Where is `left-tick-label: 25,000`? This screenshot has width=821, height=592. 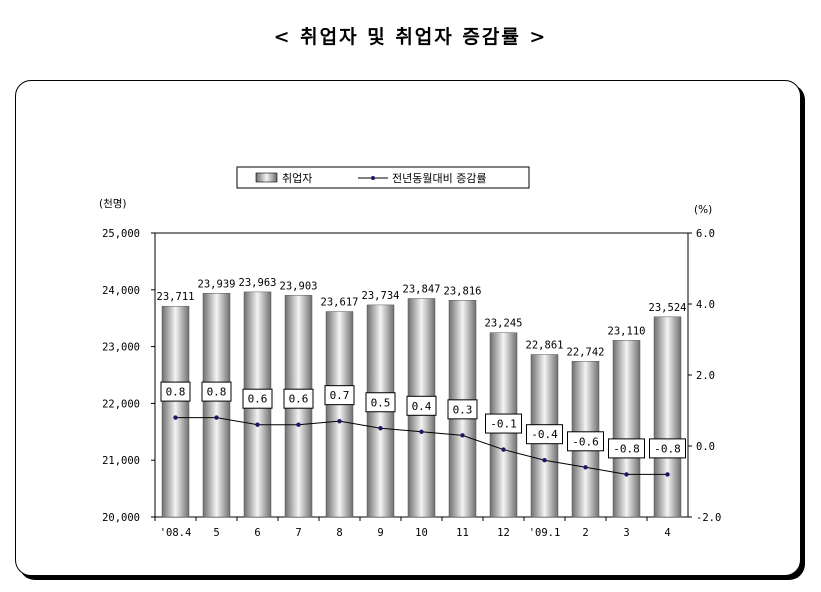
left-tick-label: 25,000 is located at coordinates (121, 234).